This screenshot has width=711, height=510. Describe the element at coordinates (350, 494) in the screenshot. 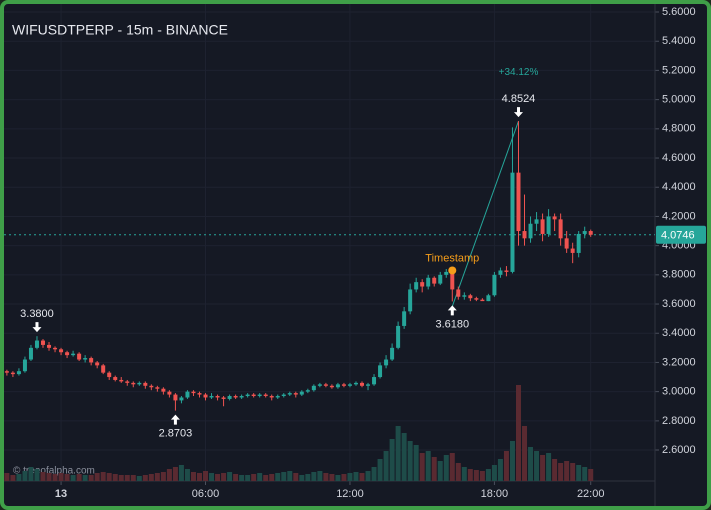

I see `x-tick-label: 12:00` at that location.